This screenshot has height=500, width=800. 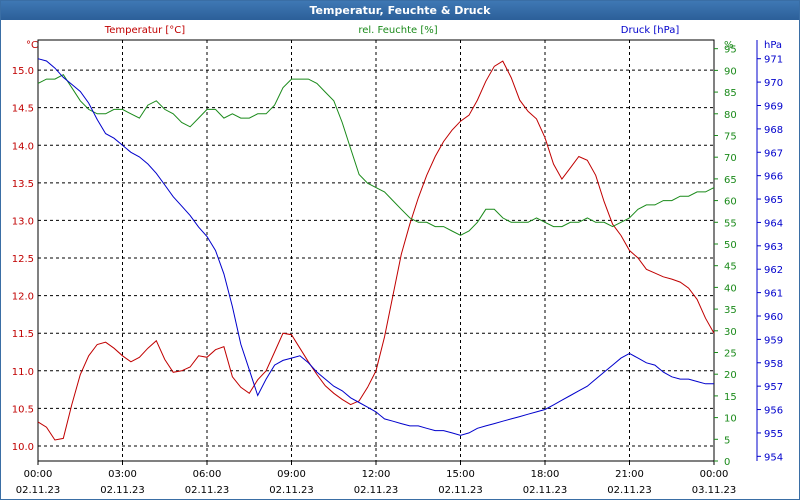 I want to click on pressure-tick-label: 965, so click(x=773, y=200).